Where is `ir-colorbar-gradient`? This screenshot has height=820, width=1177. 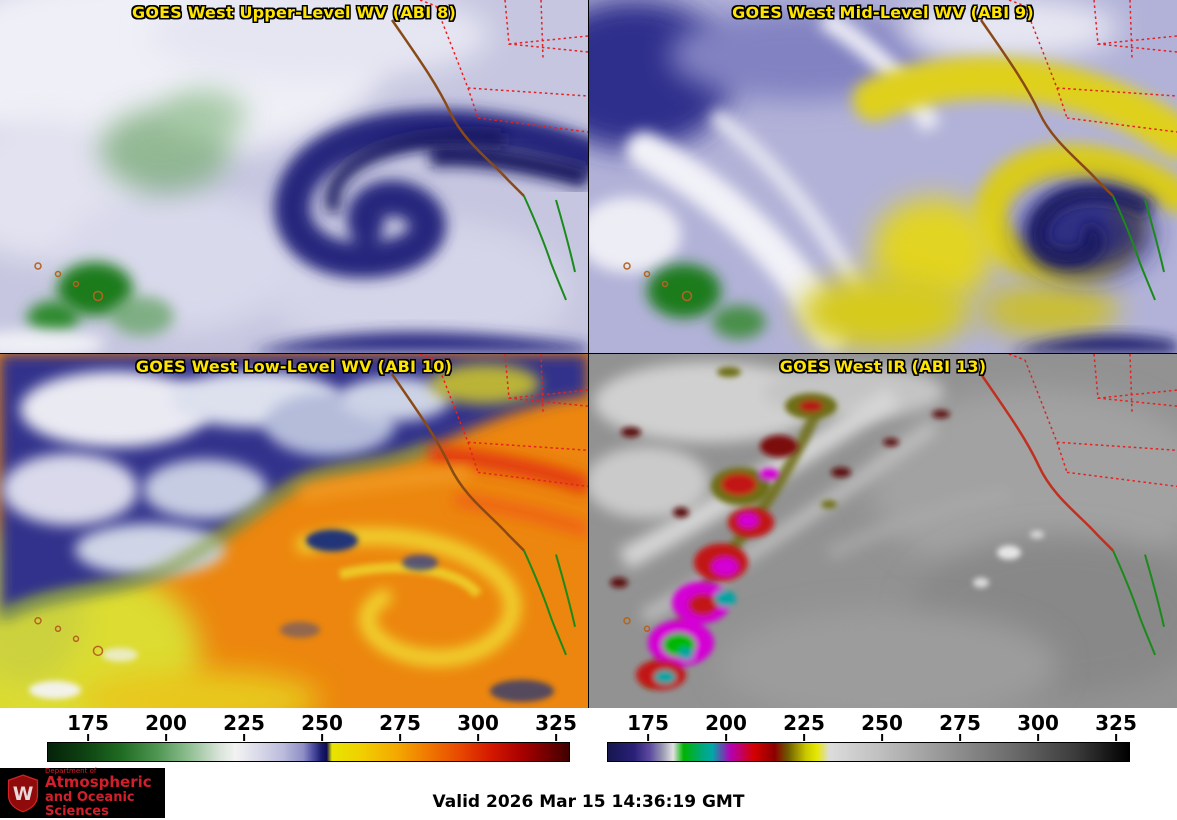
ir-colorbar-gradient is located at coordinates (868, 752).